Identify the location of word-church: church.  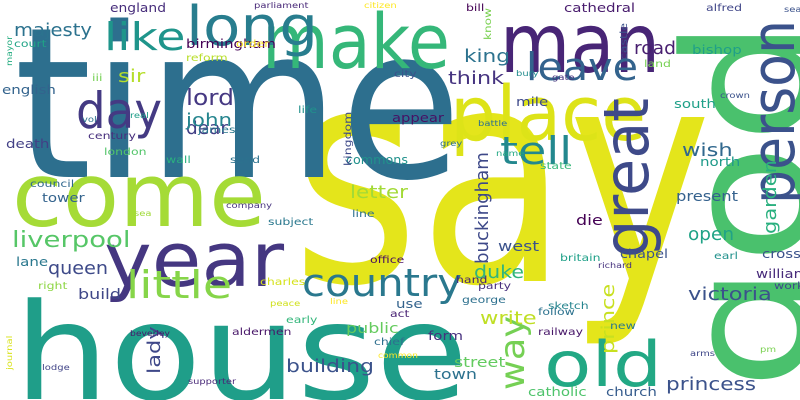
(631, 392).